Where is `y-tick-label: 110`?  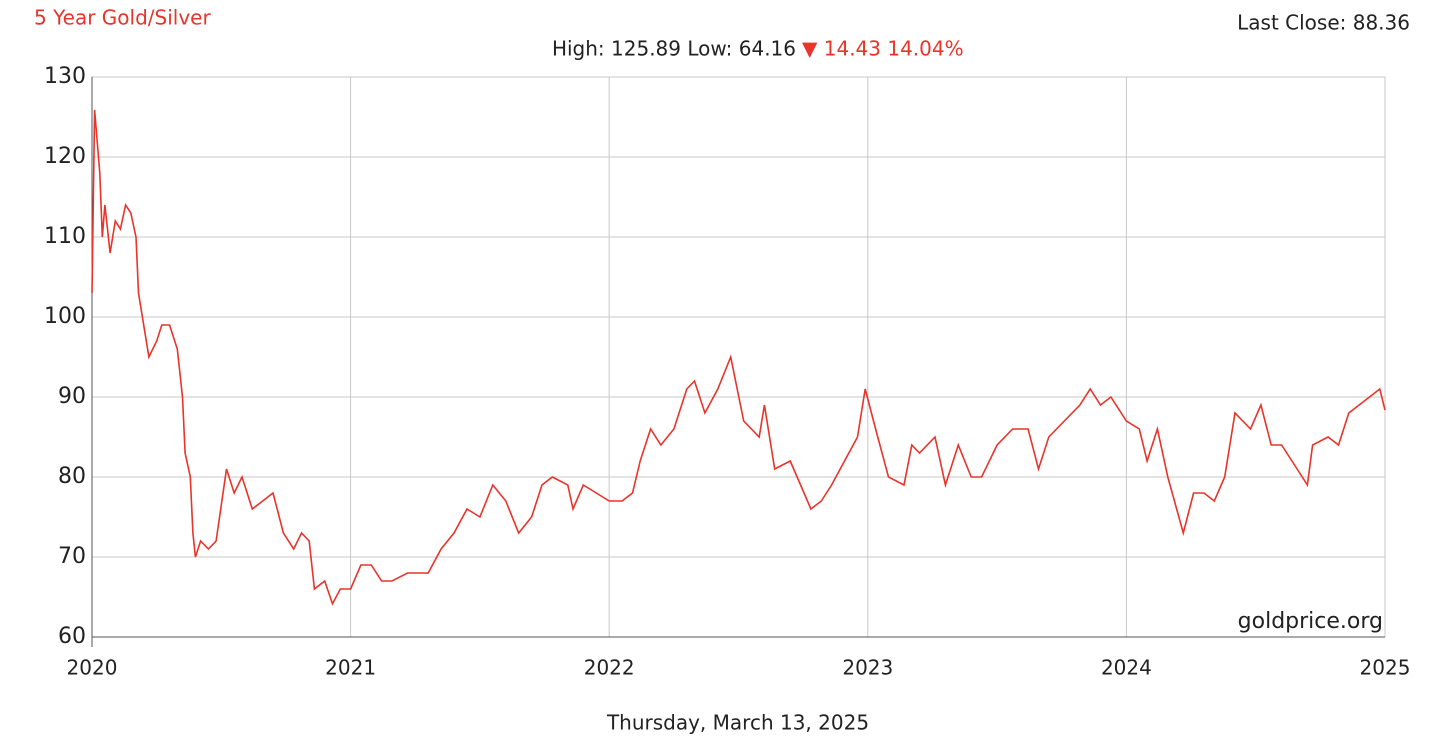 y-tick-label: 110 is located at coordinates (65, 236).